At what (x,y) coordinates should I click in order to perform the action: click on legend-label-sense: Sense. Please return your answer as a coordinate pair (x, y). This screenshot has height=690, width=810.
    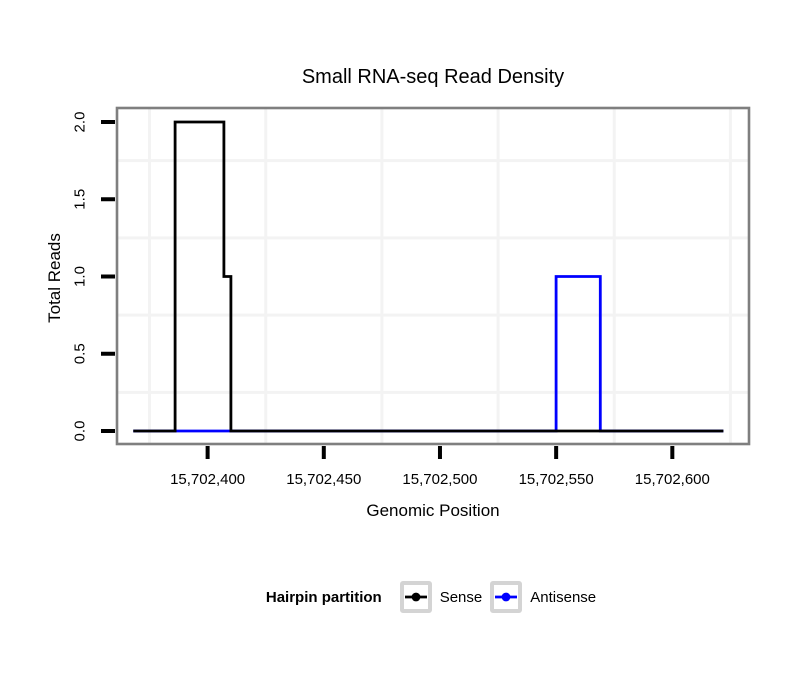
    Looking at the image, I should click on (461, 597).